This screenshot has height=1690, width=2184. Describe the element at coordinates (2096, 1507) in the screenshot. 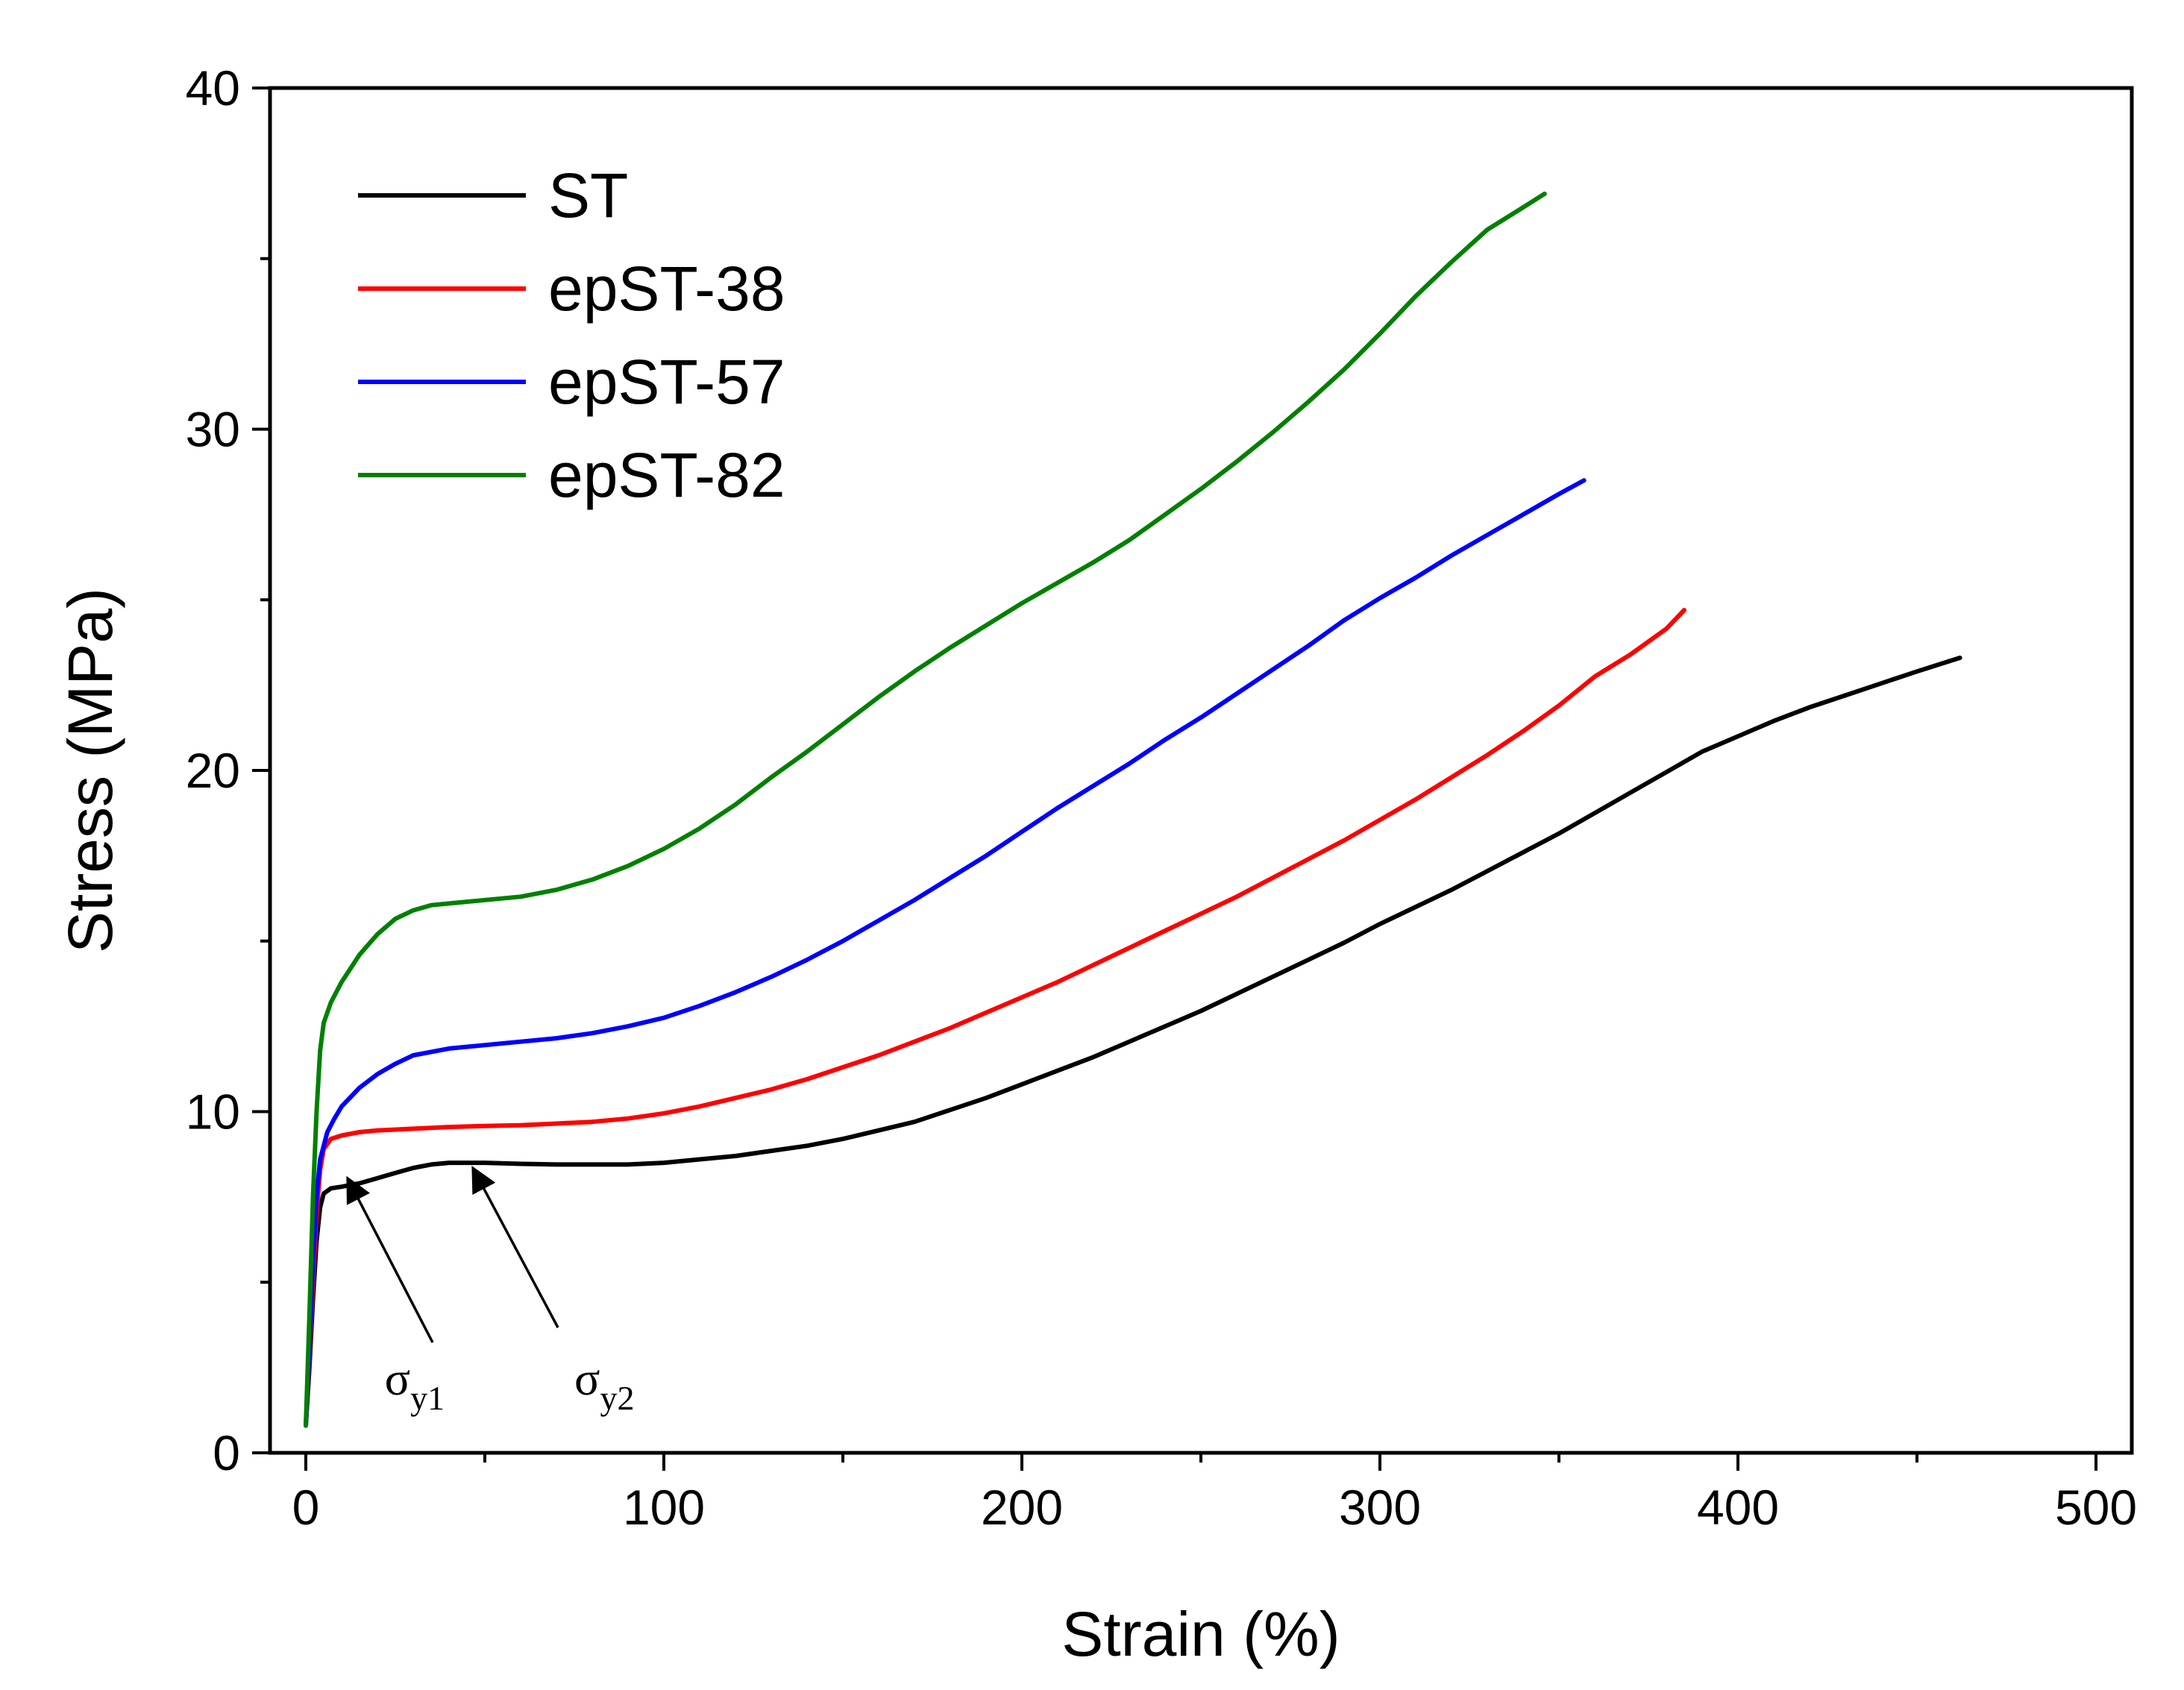

I see `x-tick-label: 500` at that location.